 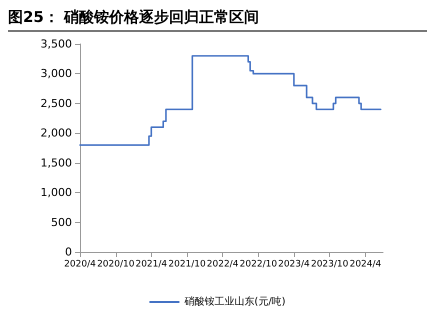 I want to click on y-tick-label: 1,500, so click(x=56, y=163).